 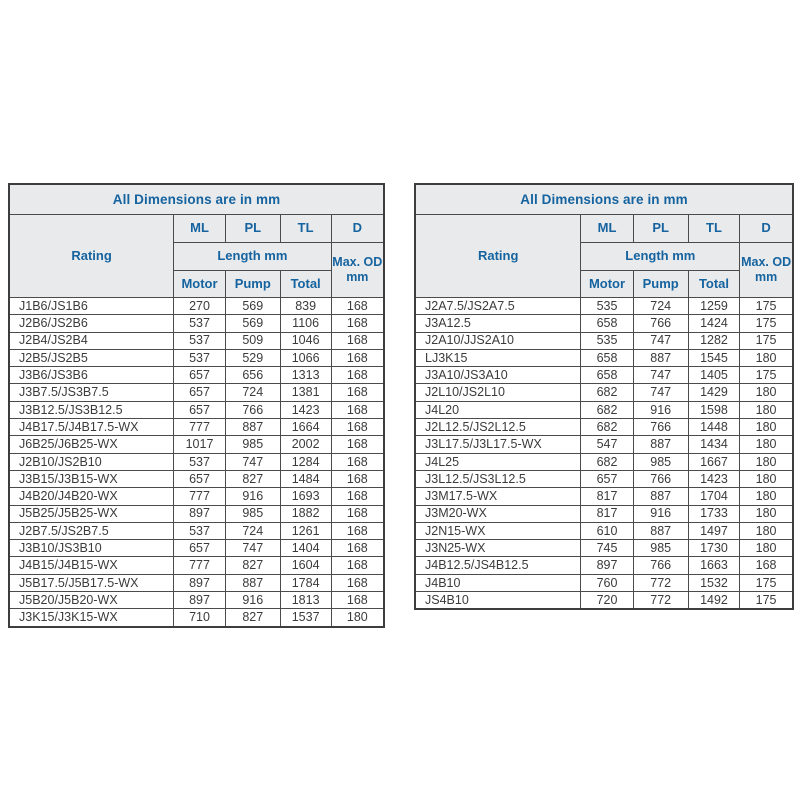 I want to click on table-row: J4L25 682 985 1667 180, so click(x=604, y=461).